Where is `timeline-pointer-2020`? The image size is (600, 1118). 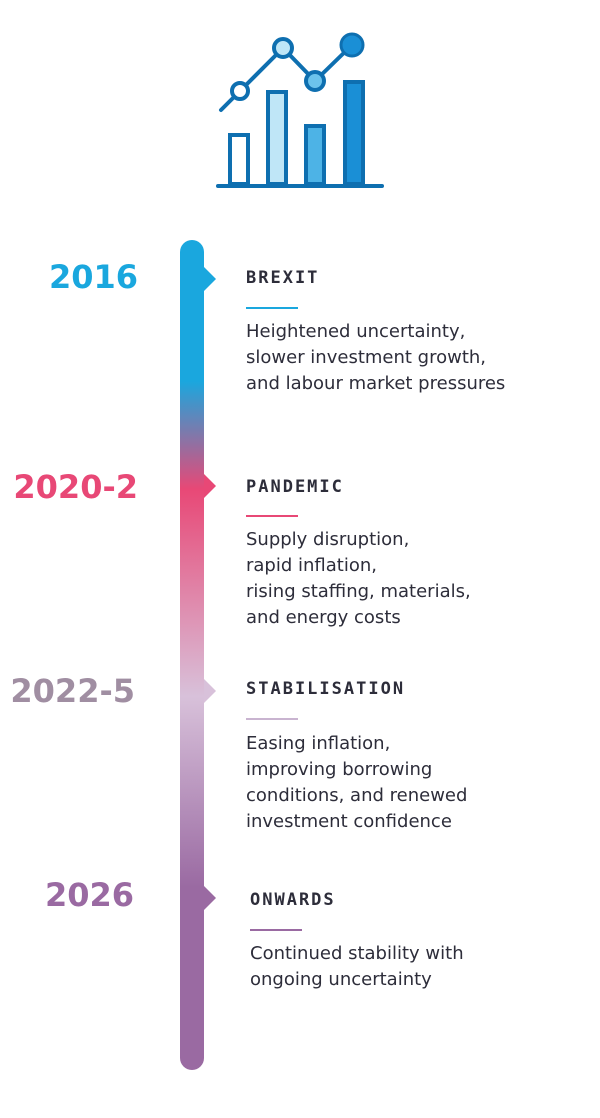 timeline-pointer-2020 is located at coordinates (210, 486).